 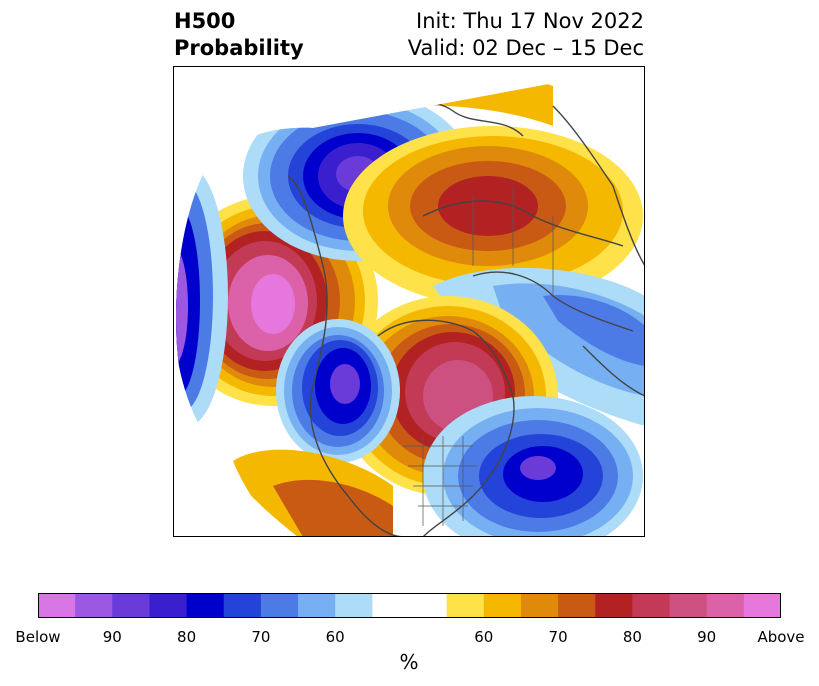 What do you see at coordinates (205, 21) in the screenshot?
I see `title-line-1: H500` at bounding box center [205, 21].